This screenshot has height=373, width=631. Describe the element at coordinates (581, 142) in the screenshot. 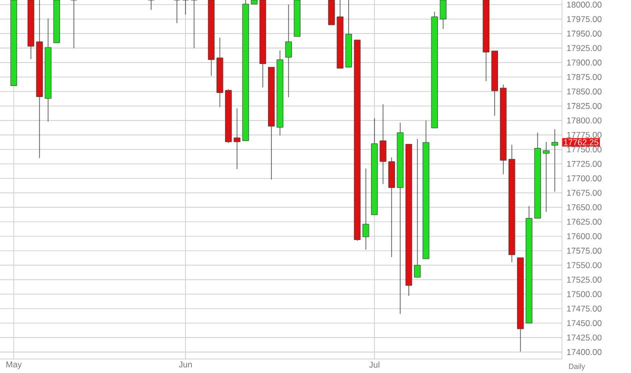

I see `text: 17762.25` at that location.